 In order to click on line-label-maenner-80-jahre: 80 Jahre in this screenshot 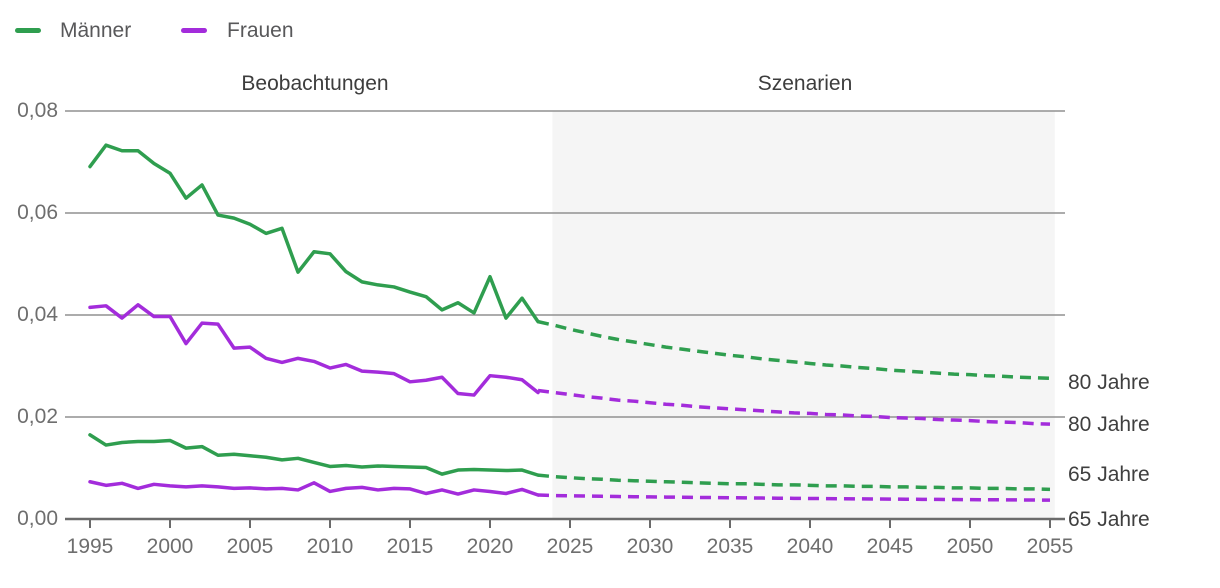, I will do `click(1109, 382)`.